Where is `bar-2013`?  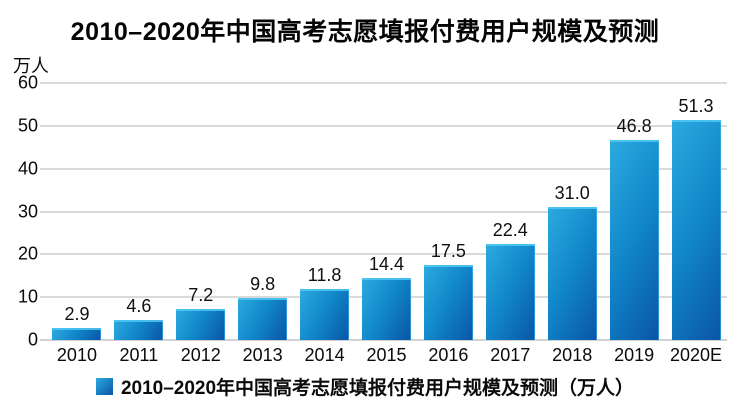 bar-2013 is located at coordinates (263, 319).